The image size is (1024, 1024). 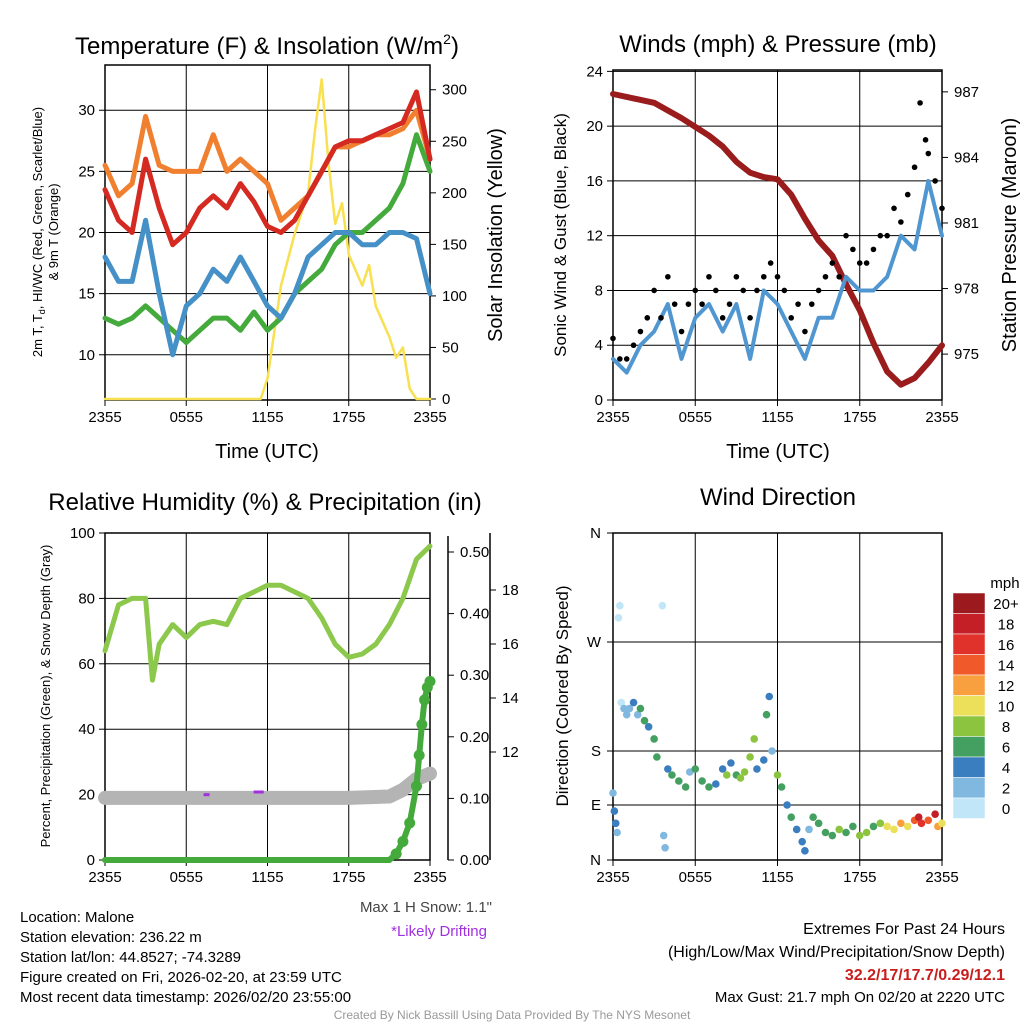 I want to click on drifting-marker, so click(x=260, y=792).